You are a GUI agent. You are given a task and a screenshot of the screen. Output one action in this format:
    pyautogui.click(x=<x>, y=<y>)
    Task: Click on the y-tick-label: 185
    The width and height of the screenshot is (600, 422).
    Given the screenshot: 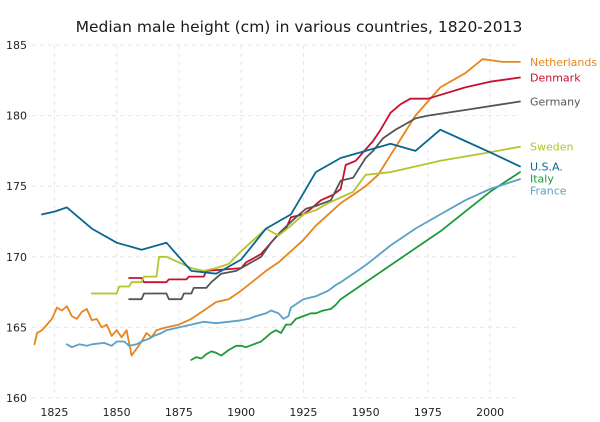 What is the action you would take?
    pyautogui.click(x=16, y=45)
    